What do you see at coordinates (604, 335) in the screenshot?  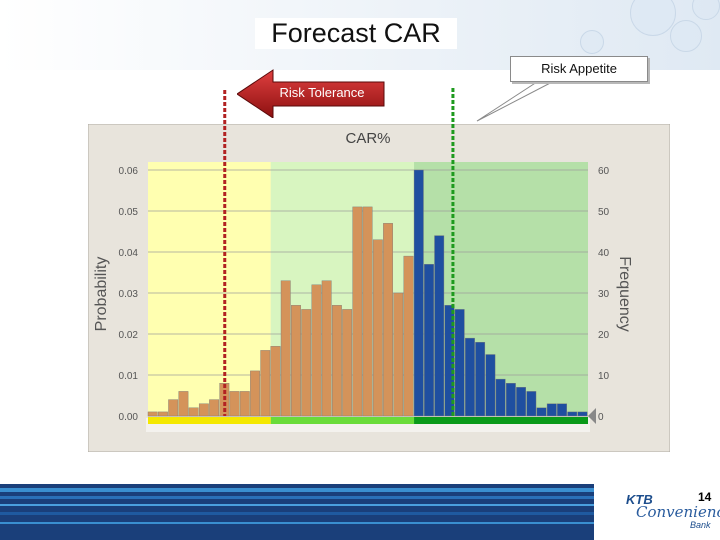 I see `y-right-tick-label: 20` at bounding box center [604, 335].